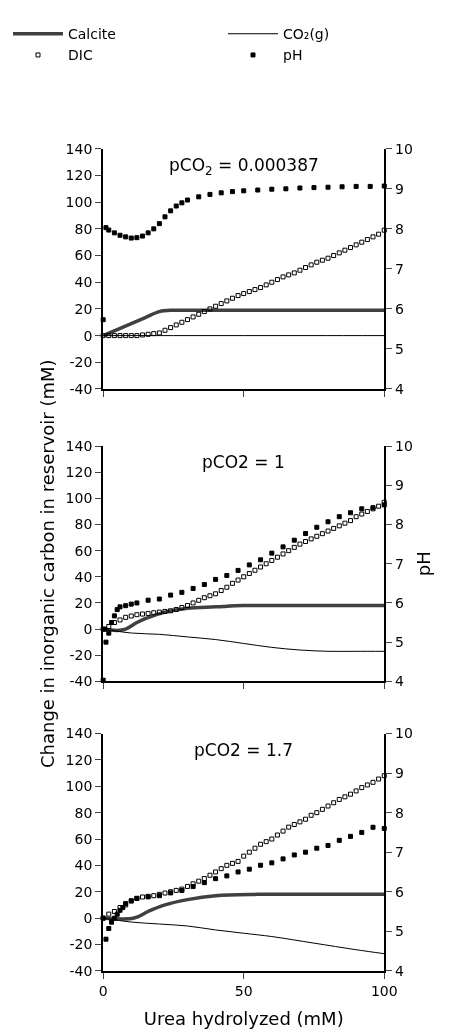 This screenshot has height=1030, width=455. What do you see at coordinates (384, 990) in the screenshot?
I see `x-tick-label: 100` at bounding box center [384, 990].